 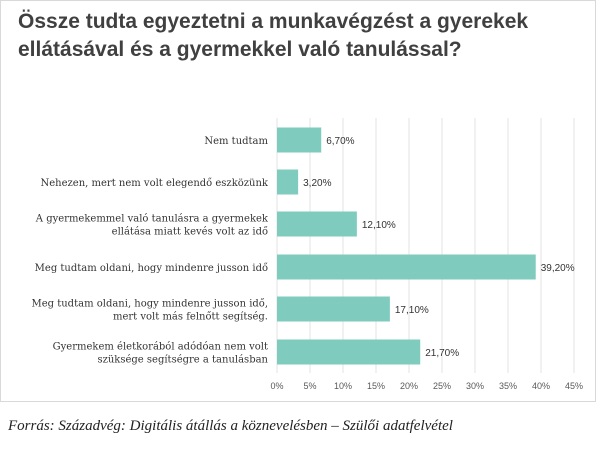 What do you see at coordinates (190, 317) in the screenshot?
I see `category-label: mert volt más felnőtt segítség.` at bounding box center [190, 317].